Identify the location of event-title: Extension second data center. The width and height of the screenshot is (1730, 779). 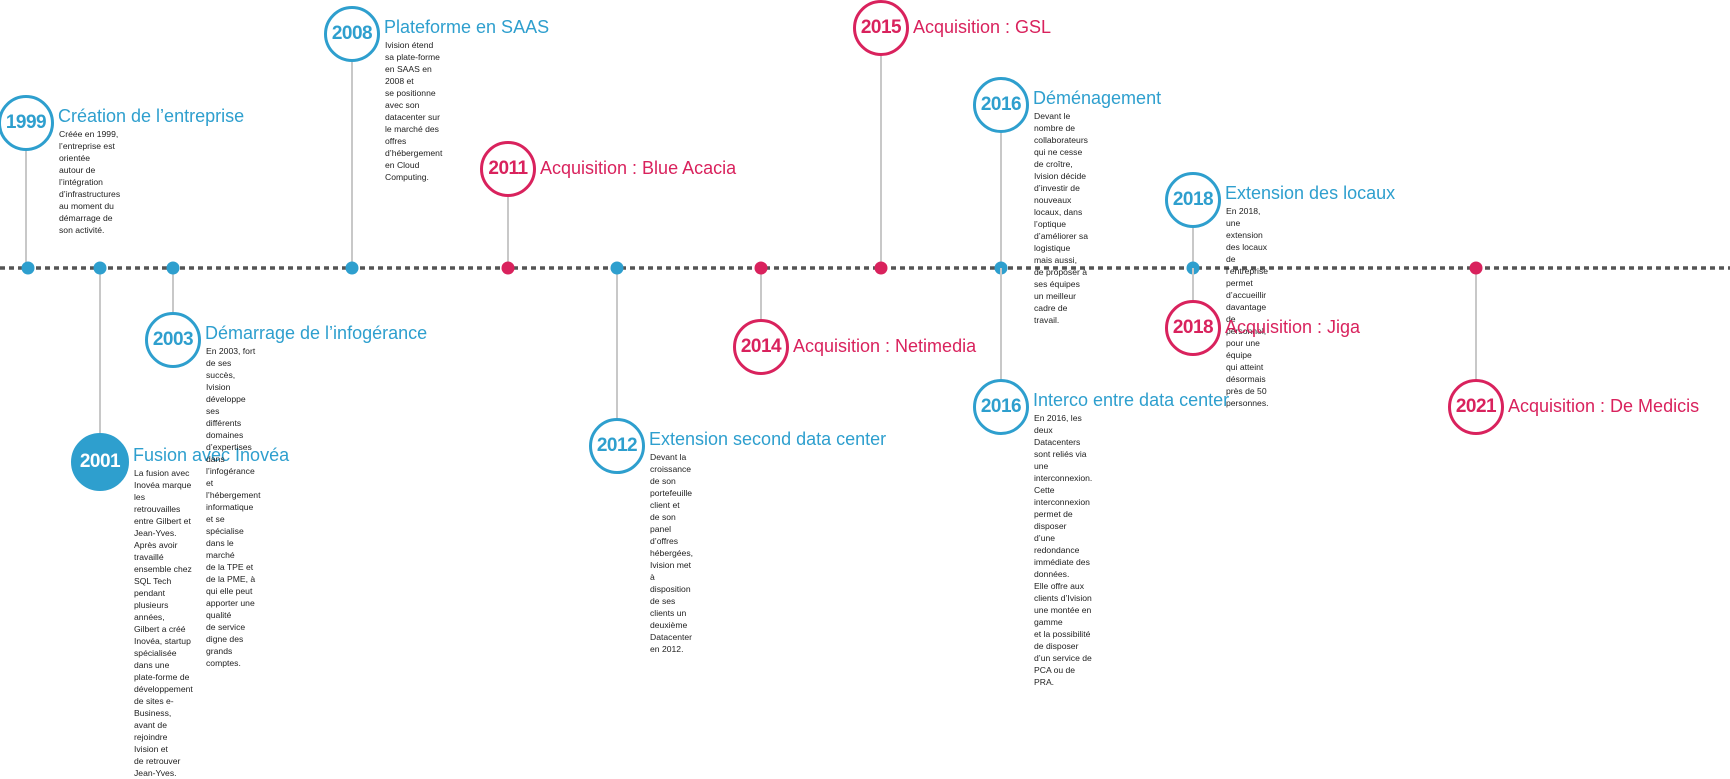
(768, 439).